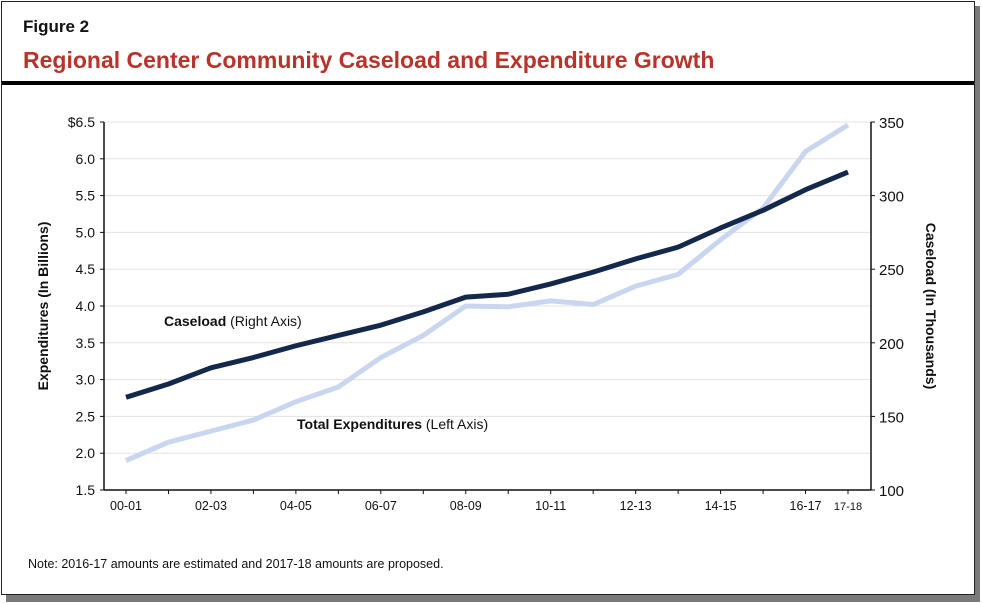  What do you see at coordinates (466, 506) in the screenshot?
I see `x-tick-label: 08-09` at bounding box center [466, 506].